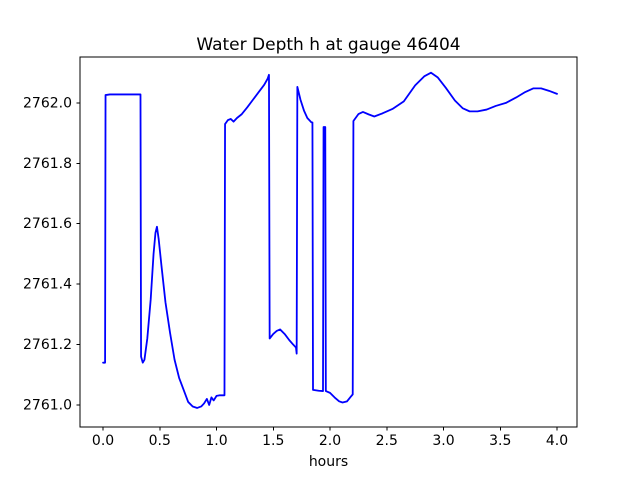  What do you see at coordinates (500, 441) in the screenshot?
I see `x-tick-label: 3.5` at bounding box center [500, 441].